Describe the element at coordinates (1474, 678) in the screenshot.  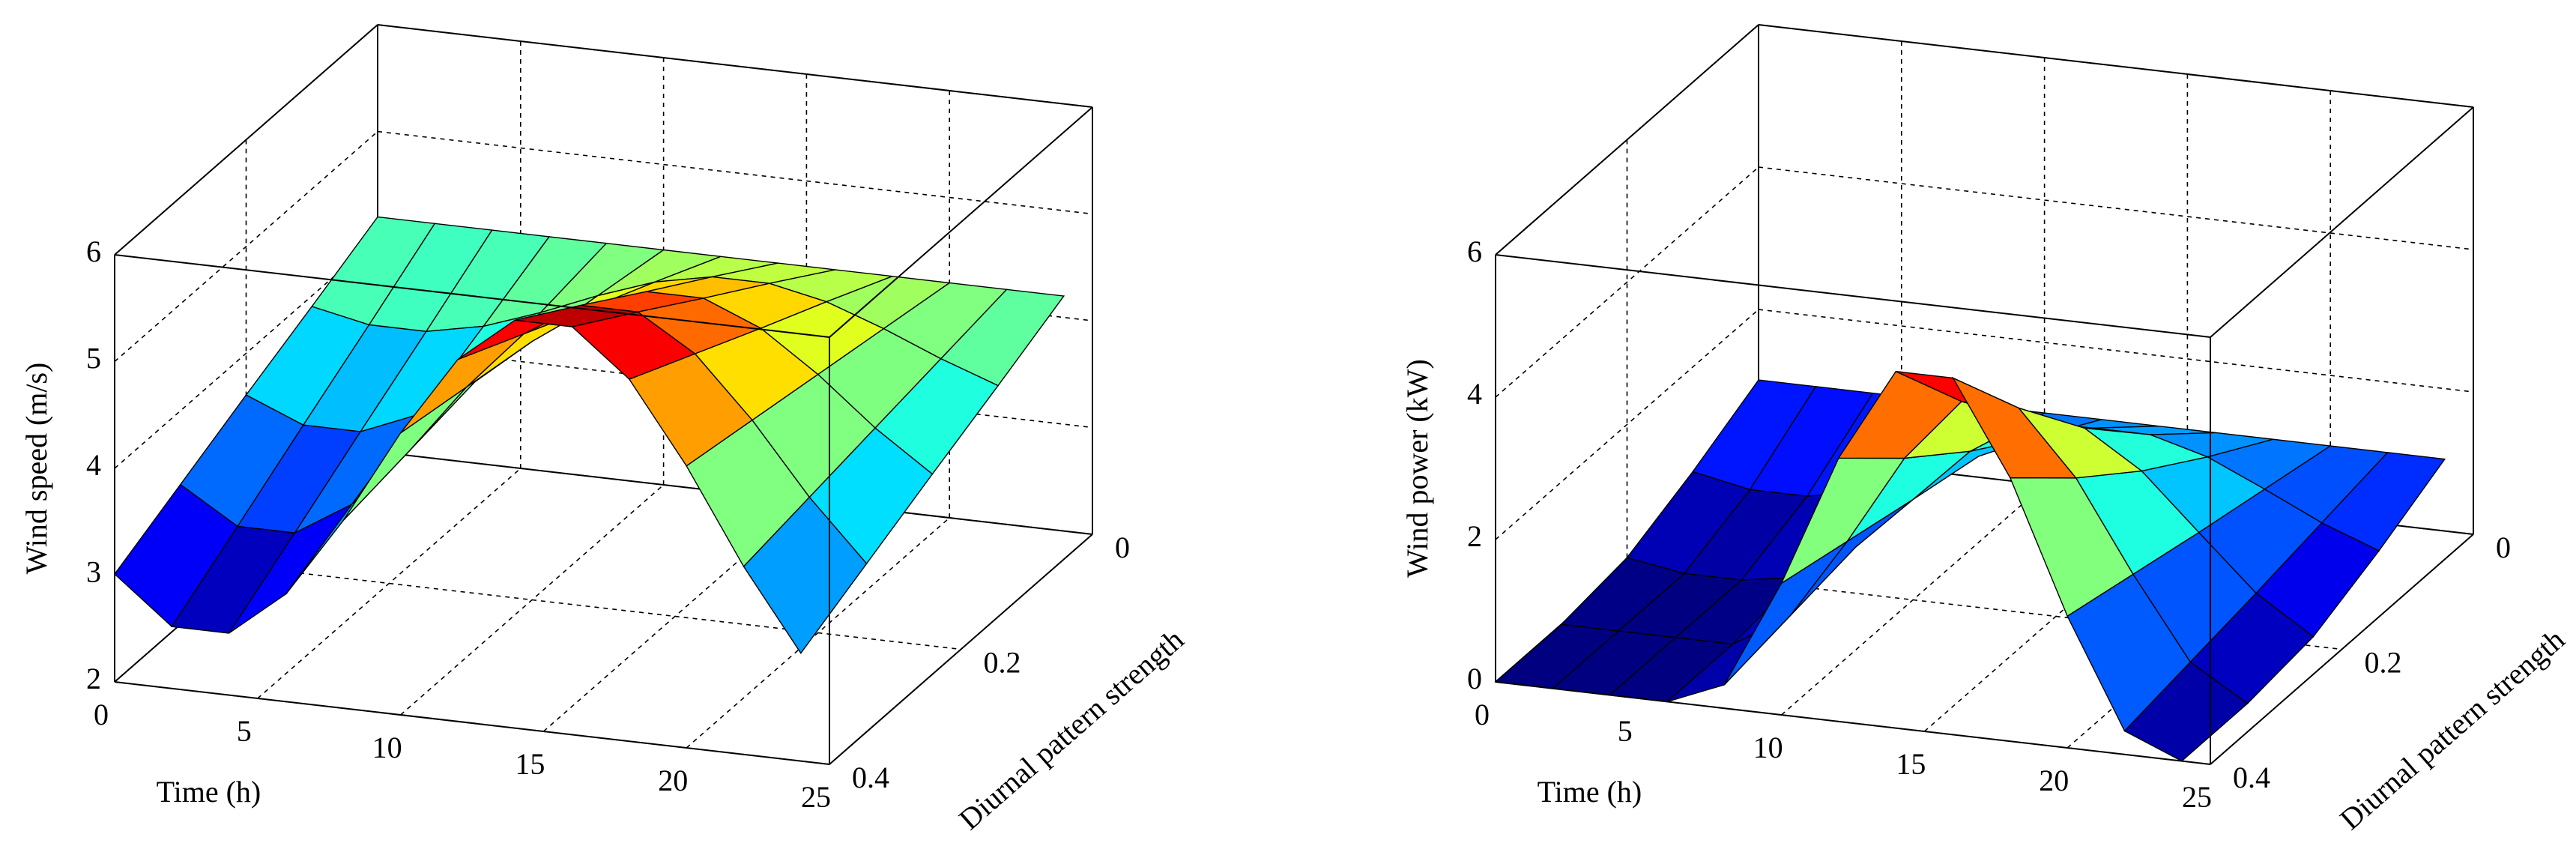
I see `z-tick-label: 0` at that location.